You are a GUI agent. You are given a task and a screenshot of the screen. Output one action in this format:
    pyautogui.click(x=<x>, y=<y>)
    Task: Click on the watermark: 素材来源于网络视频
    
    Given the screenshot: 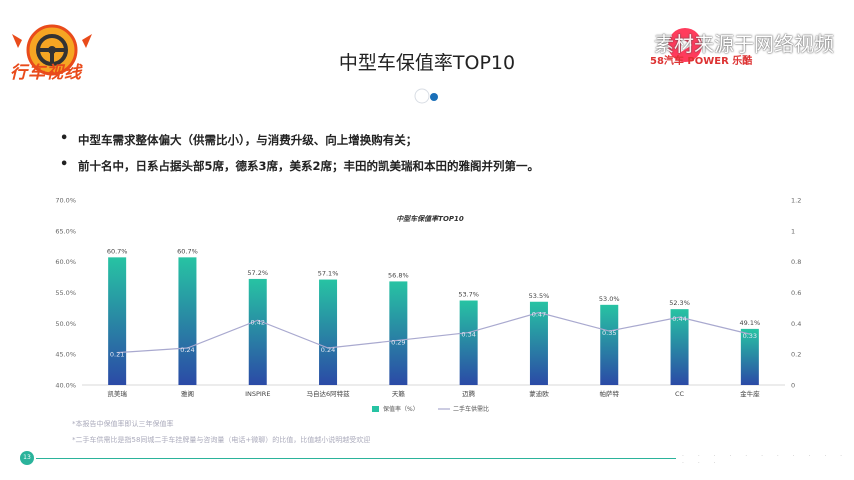 What is the action you would take?
    pyautogui.click(x=744, y=44)
    